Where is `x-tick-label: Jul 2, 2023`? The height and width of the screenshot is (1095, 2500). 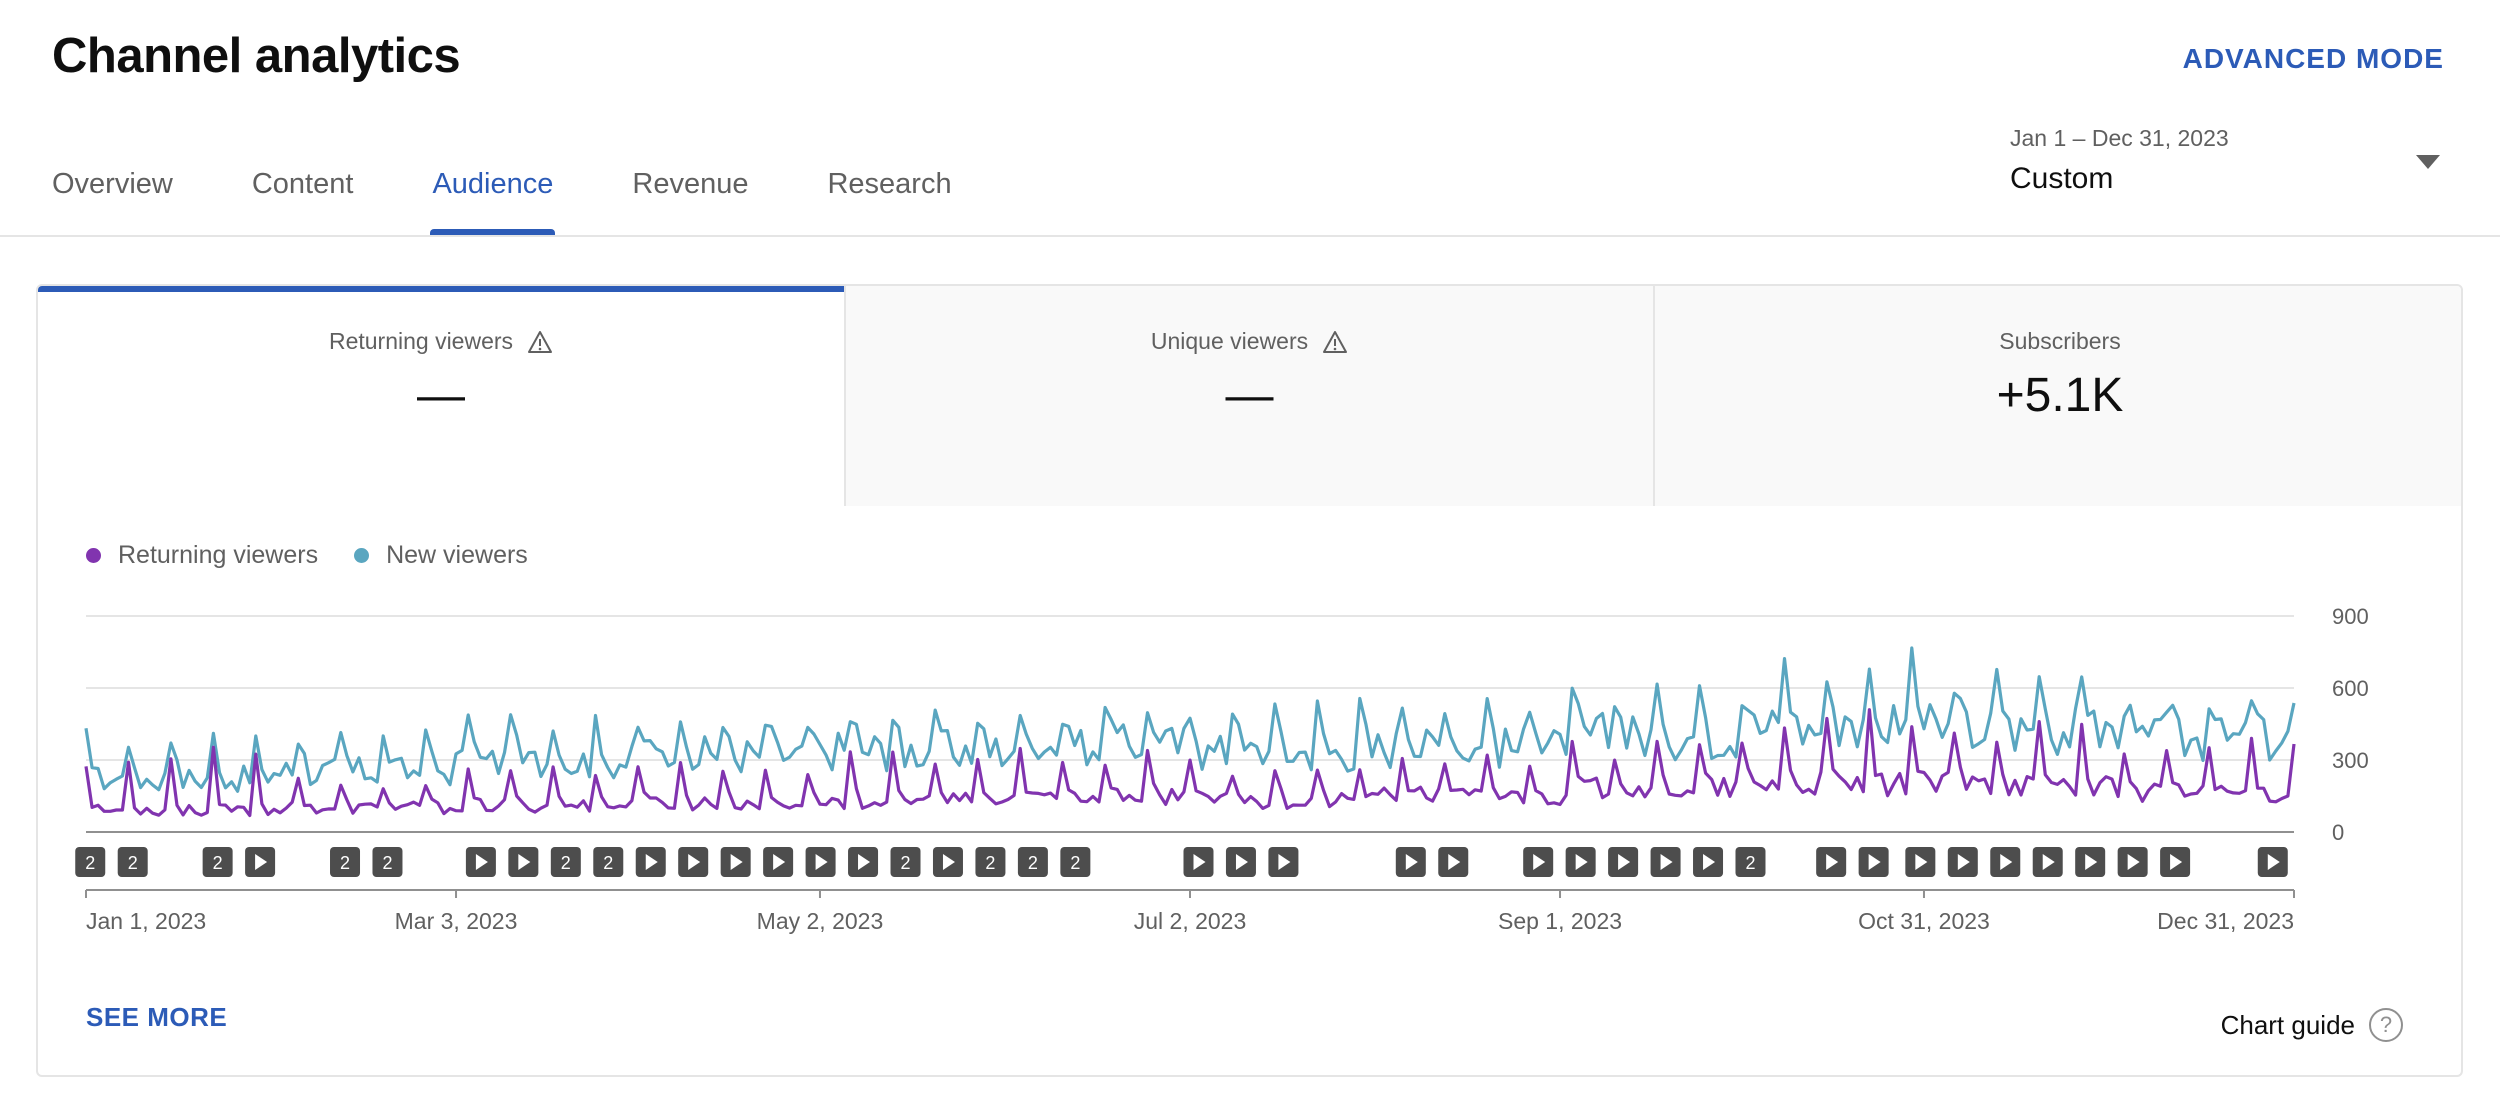 x-tick-label: Jul 2, 2023 is located at coordinates (1190, 921).